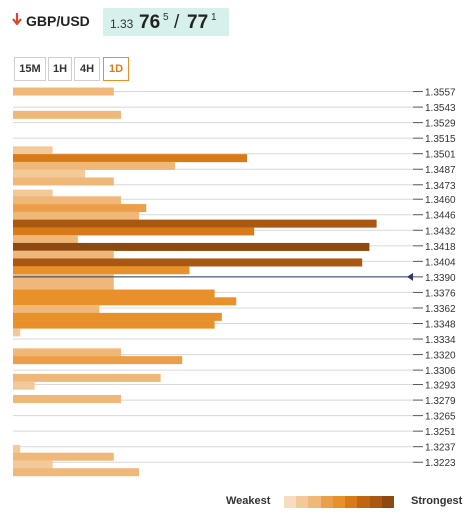 The image size is (472, 525). I want to click on legend-strongest-label: Strongest, so click(437, 501).